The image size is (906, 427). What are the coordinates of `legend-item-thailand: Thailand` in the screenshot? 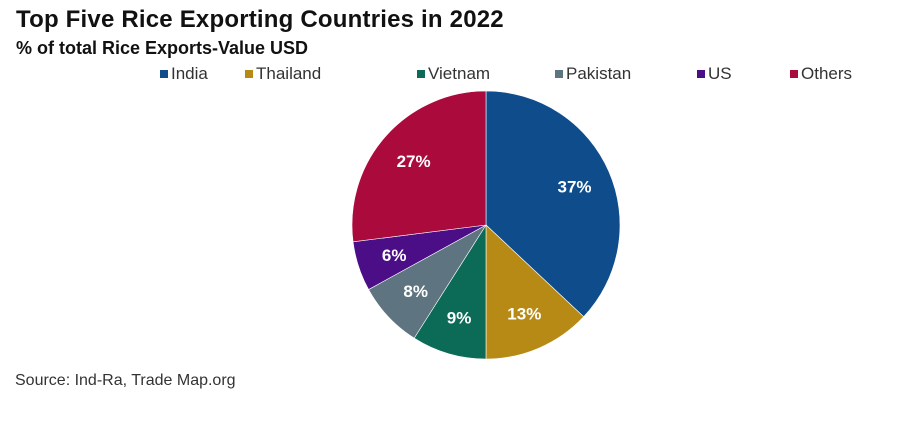 It's located at (283, 74).